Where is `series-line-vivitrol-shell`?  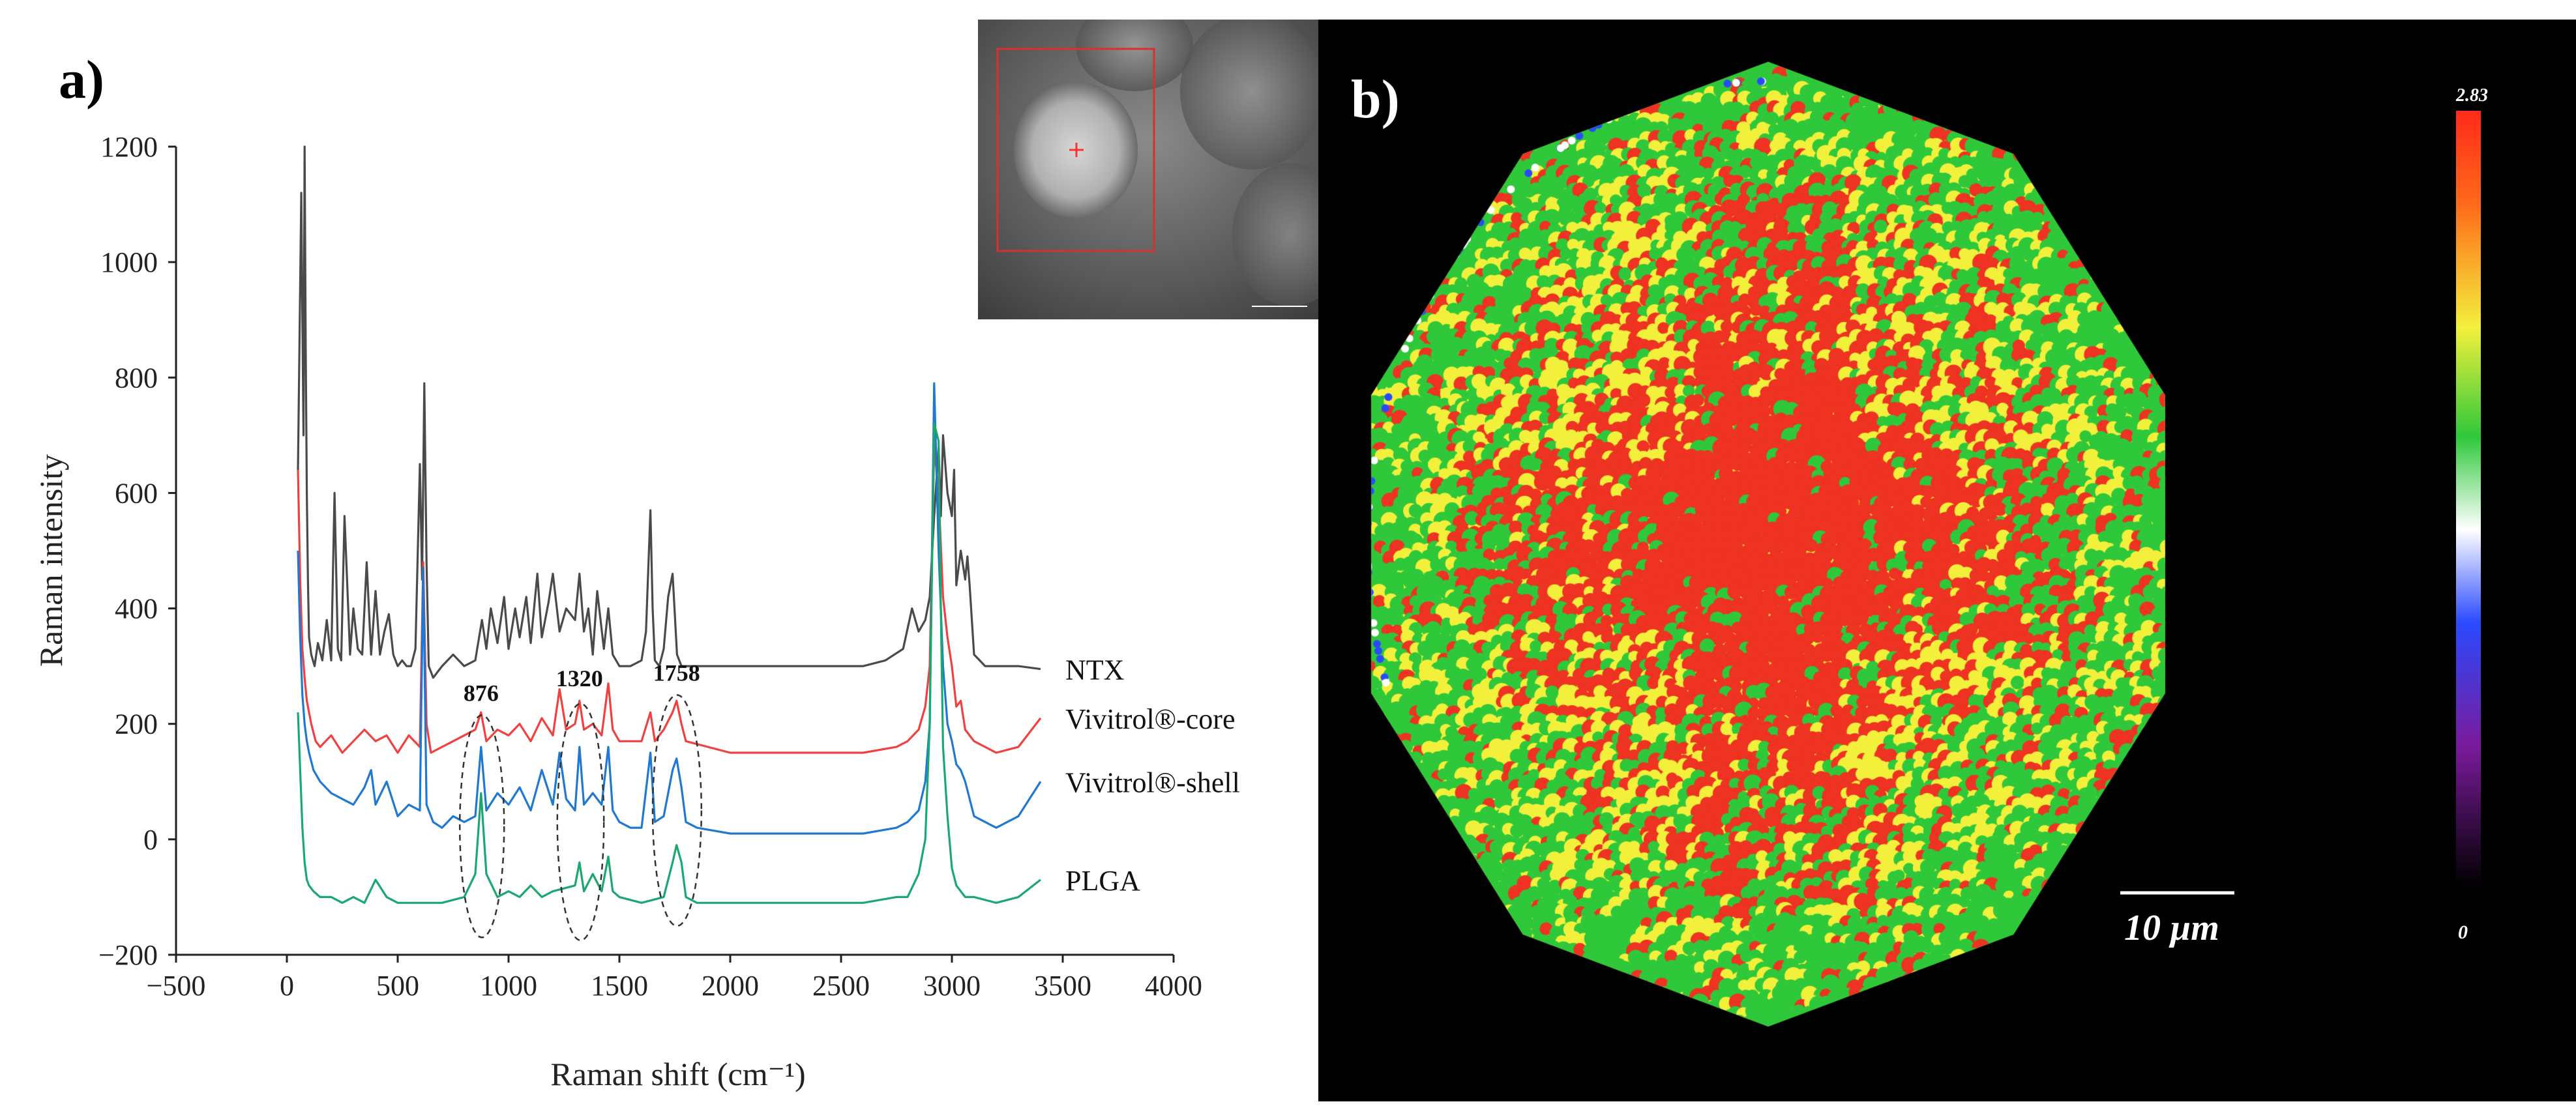 series-line-vivitrol-shell is located at coordinates (669, 609).